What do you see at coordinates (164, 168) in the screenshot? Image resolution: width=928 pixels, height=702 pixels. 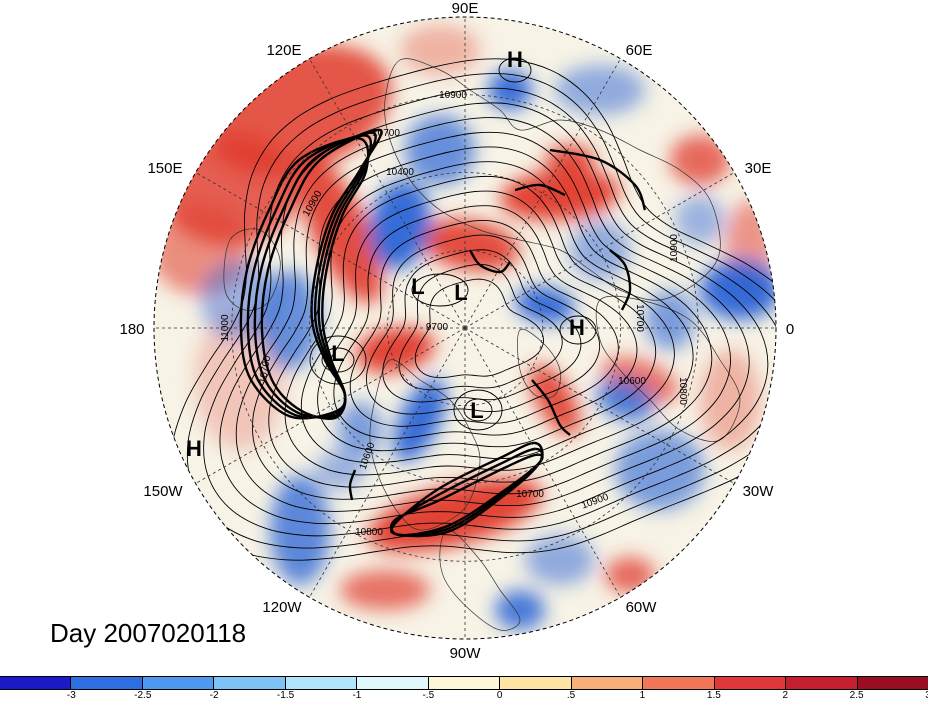 I see `lon-label-150e: 150E` at bounding box center [164, 168].